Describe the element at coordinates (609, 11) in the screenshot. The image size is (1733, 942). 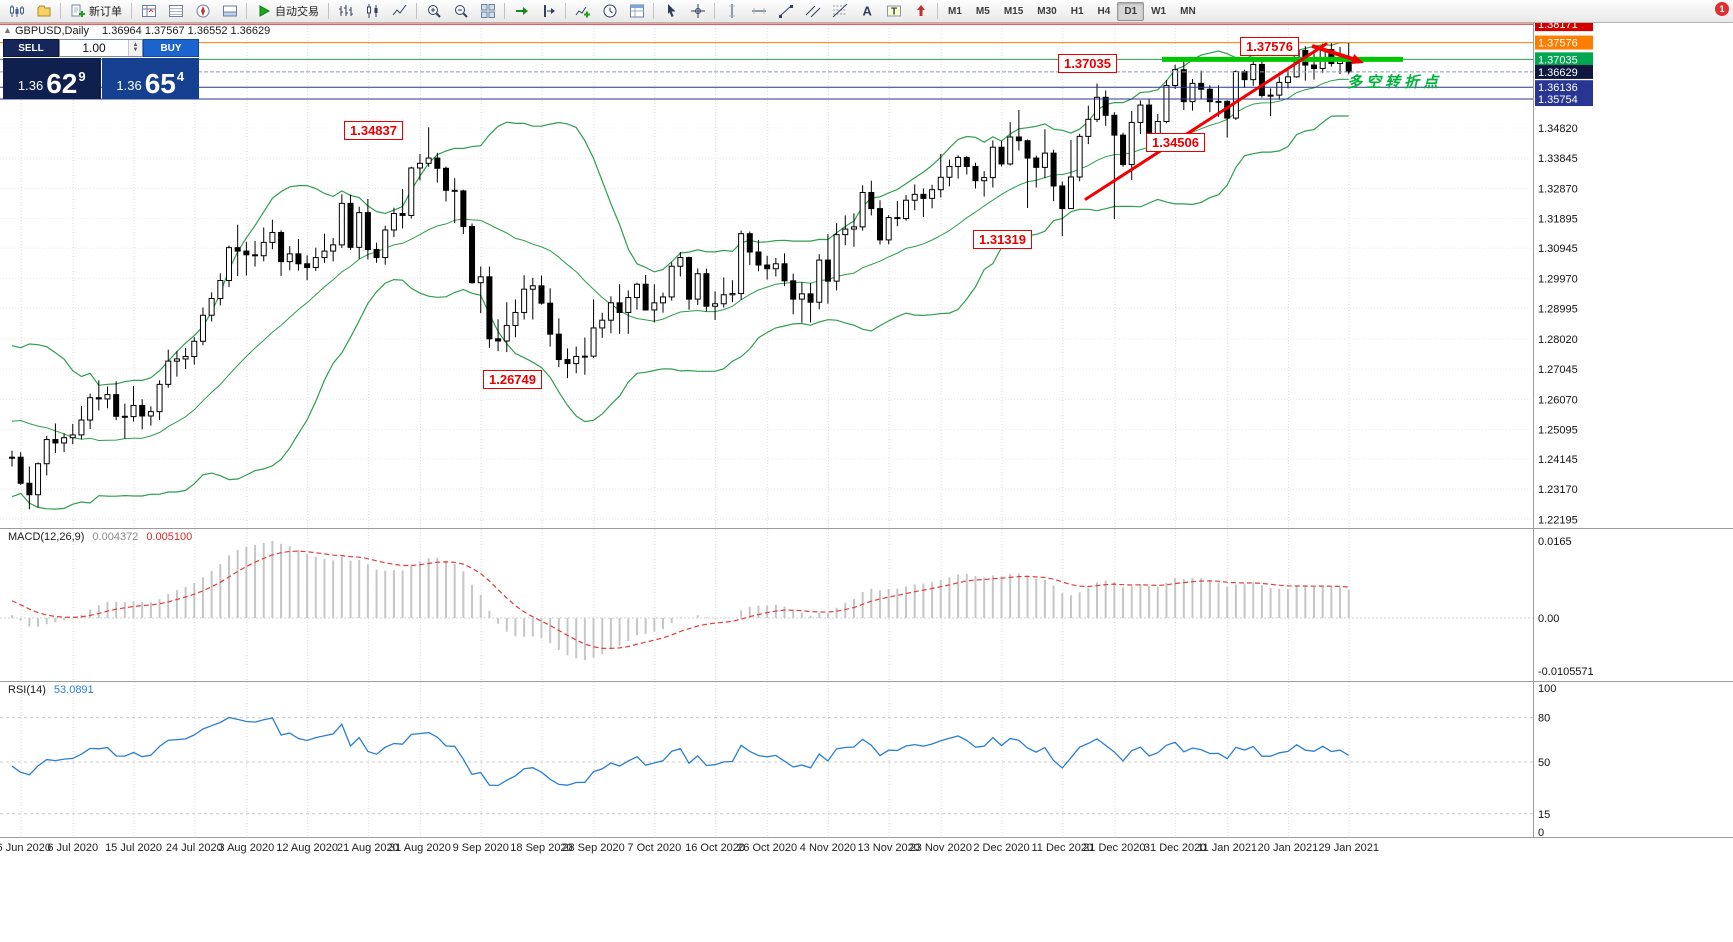
I see `periods-button` at that location.